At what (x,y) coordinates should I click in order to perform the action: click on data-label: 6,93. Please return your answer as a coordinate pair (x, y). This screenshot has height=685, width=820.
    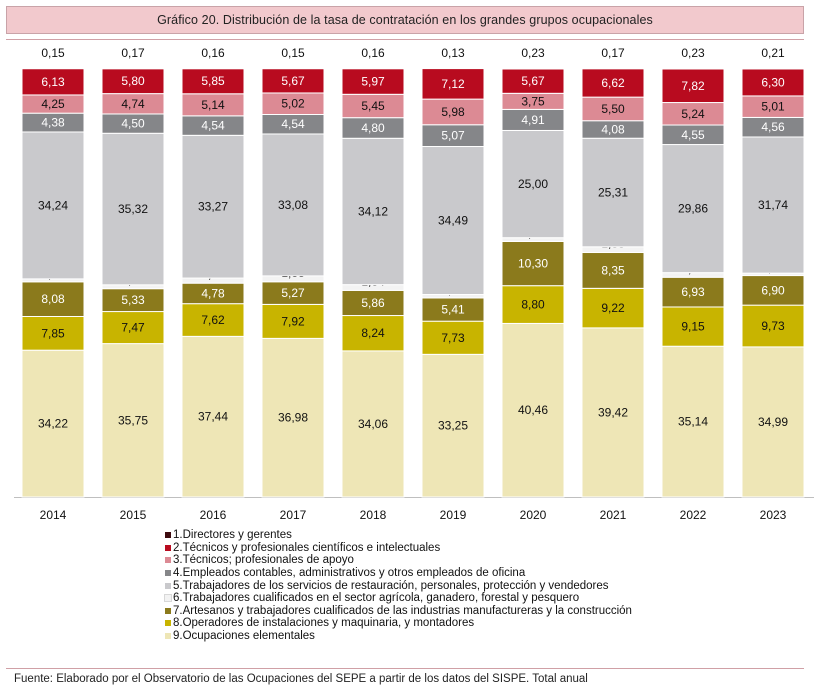
    Looking at the image, I should click on (693, 292).